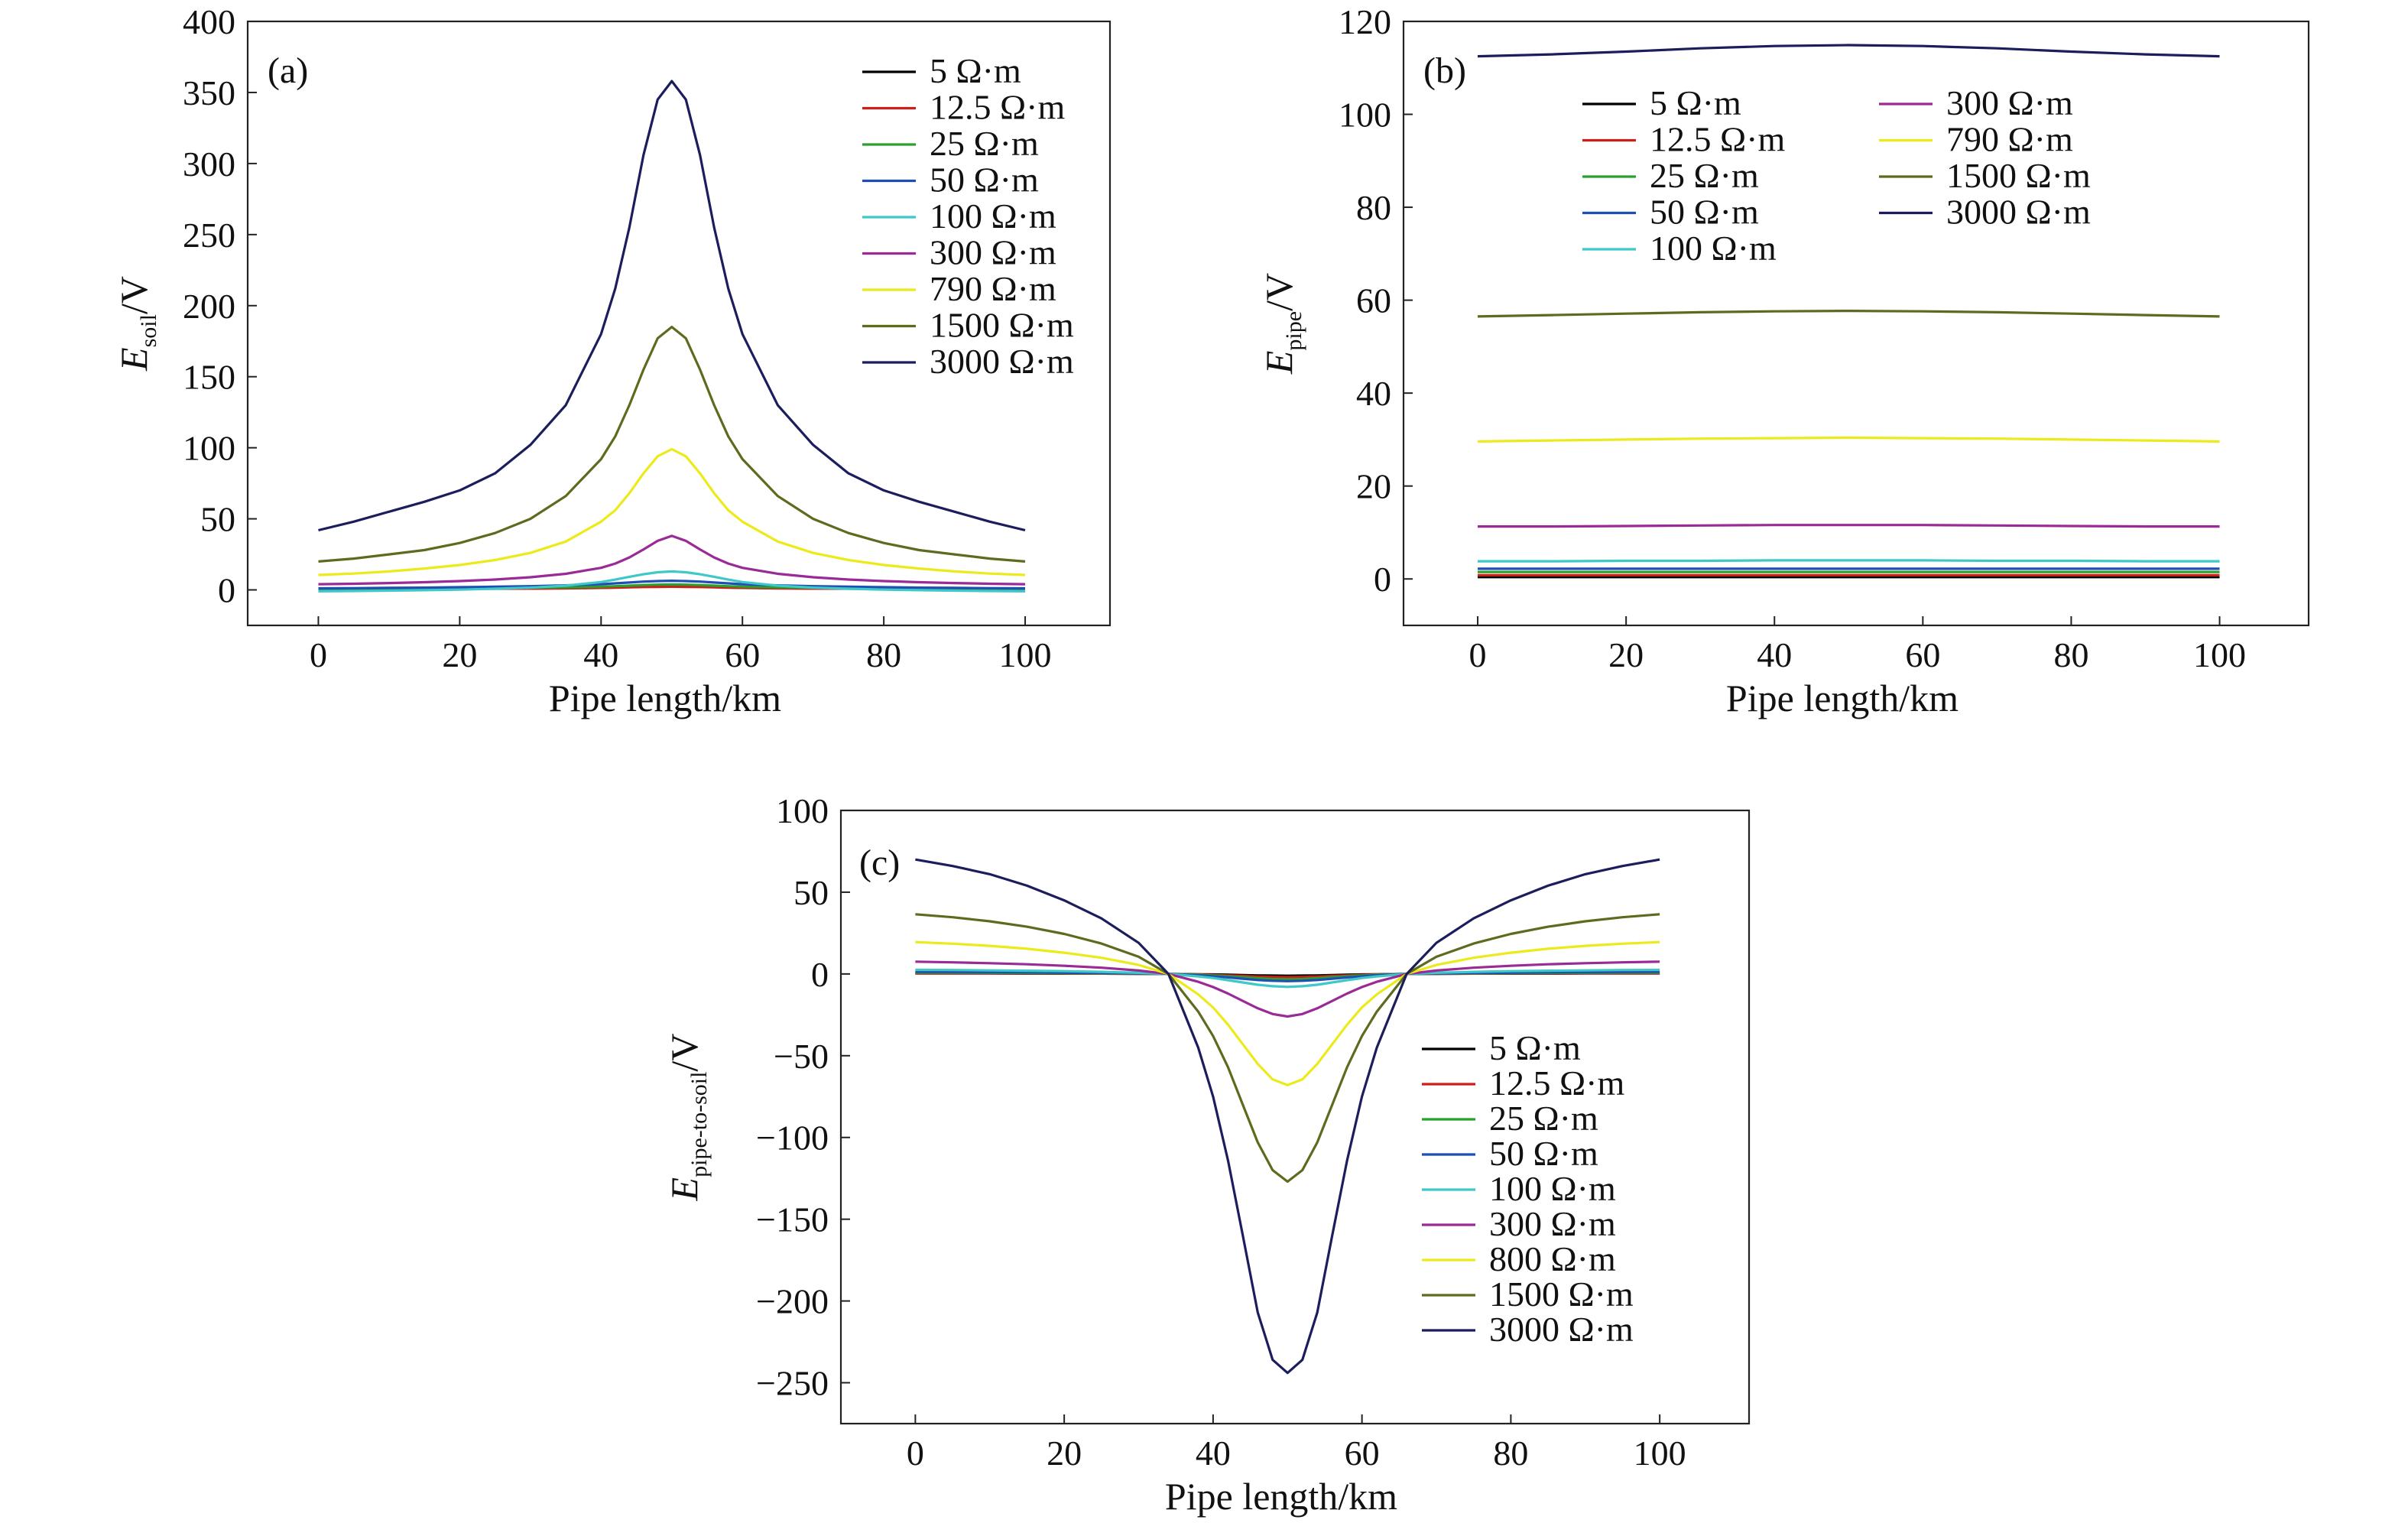 The width and height of the screenshot is (2408, 1523). Describe the element at coordinates (1445, 70) in the screenshot. I see `panel-label: (b)` at that location.